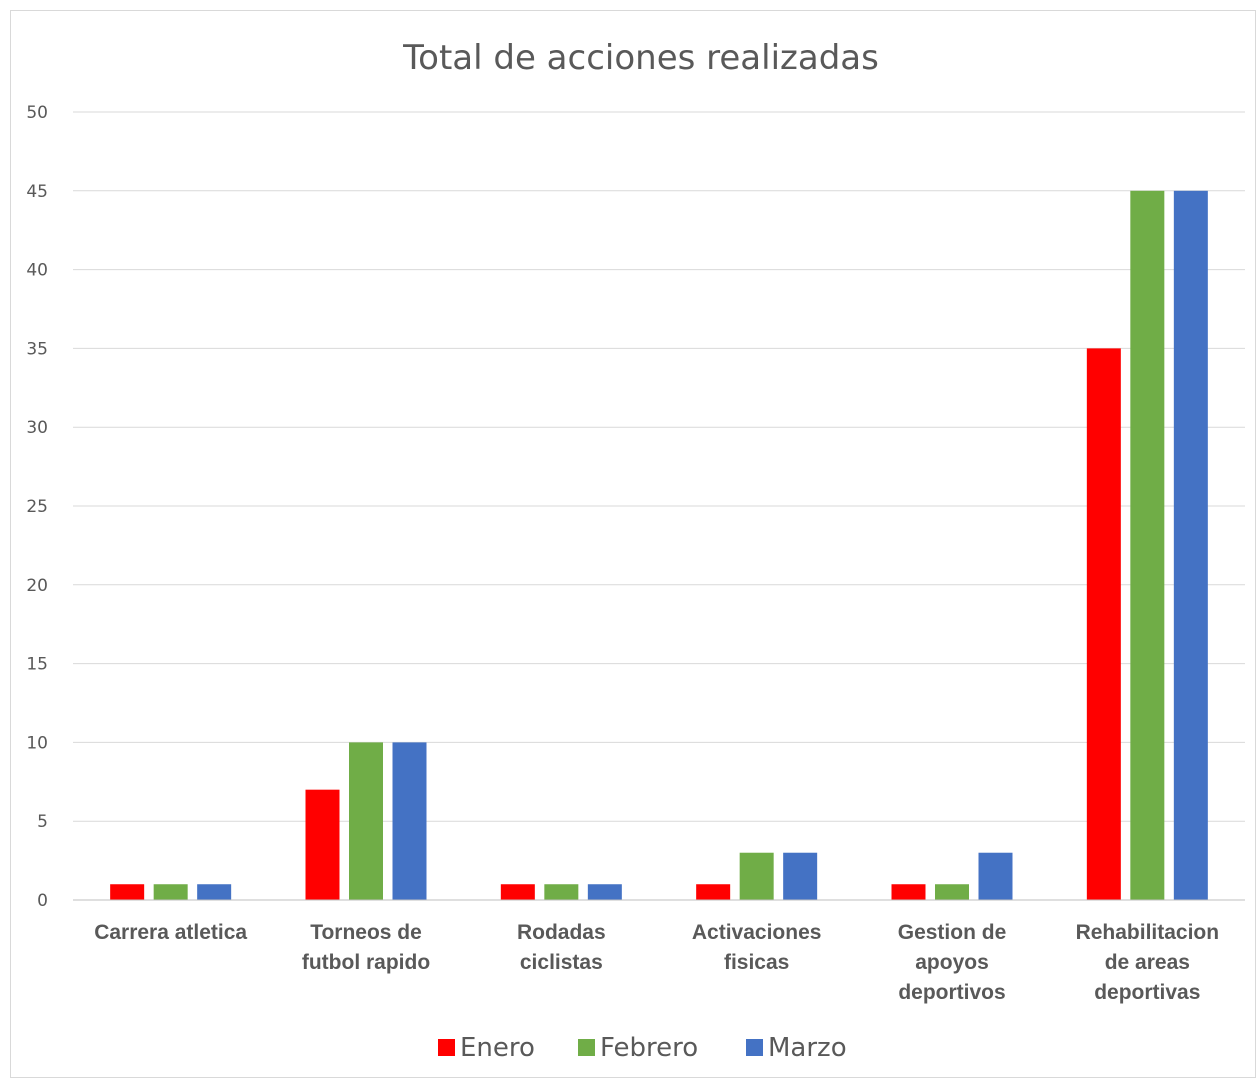 The height and width of the screenshot is (1080, 1260). What do you see at coordinates (37, 743) in the screenshot?
I see `y-tick-label: 10` at bounding box center [37, 743].